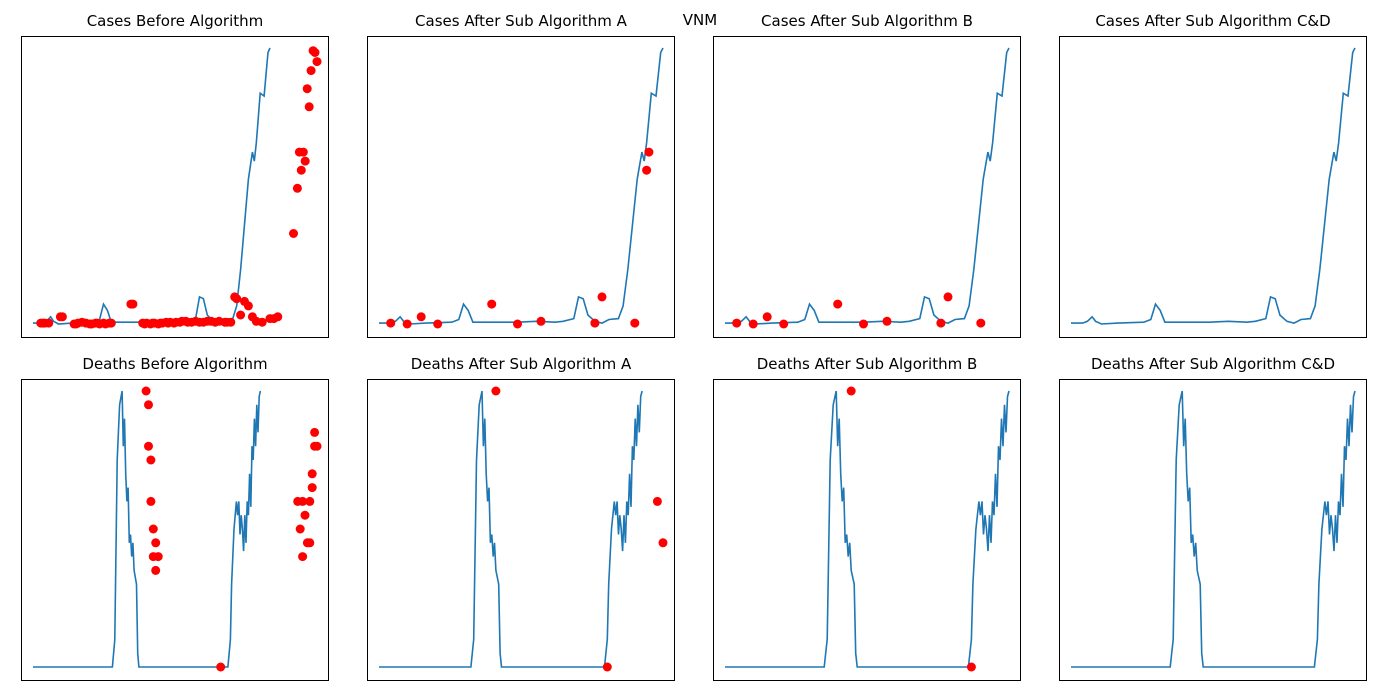 The width and height of the screenshot is (1400, 700). What do you see at coordinates (175, 21) in the screenshot?
I see `chart-title: Cases Before Algorithm` at bounding box center [175, 21].